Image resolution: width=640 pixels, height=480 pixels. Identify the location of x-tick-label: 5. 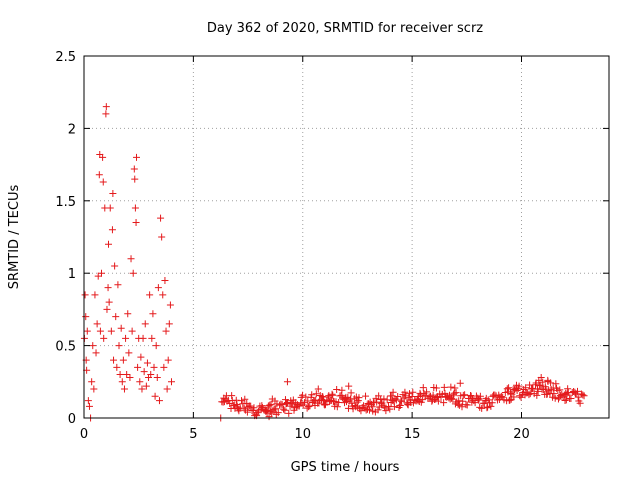
(193, 434).